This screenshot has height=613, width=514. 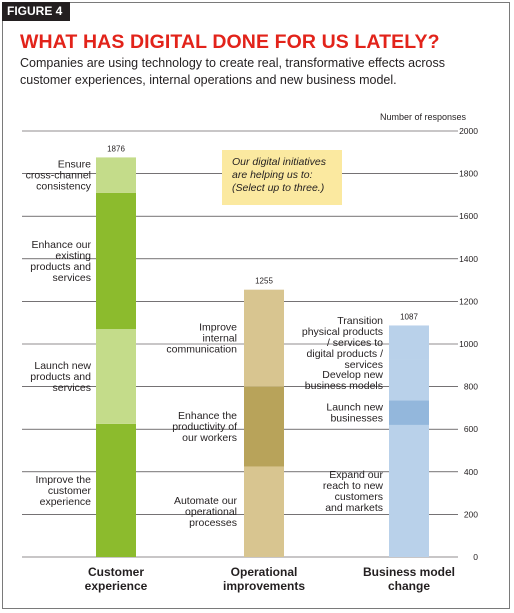 I want to click on y-tick-label: 1600, so click(x=468, y=216).